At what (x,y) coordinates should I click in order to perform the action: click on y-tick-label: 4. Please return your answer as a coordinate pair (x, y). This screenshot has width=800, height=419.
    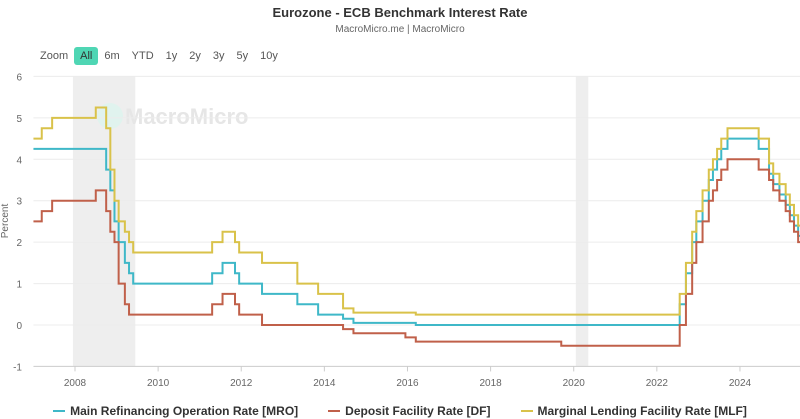
    Looking at the image, I should click on (19, 160).